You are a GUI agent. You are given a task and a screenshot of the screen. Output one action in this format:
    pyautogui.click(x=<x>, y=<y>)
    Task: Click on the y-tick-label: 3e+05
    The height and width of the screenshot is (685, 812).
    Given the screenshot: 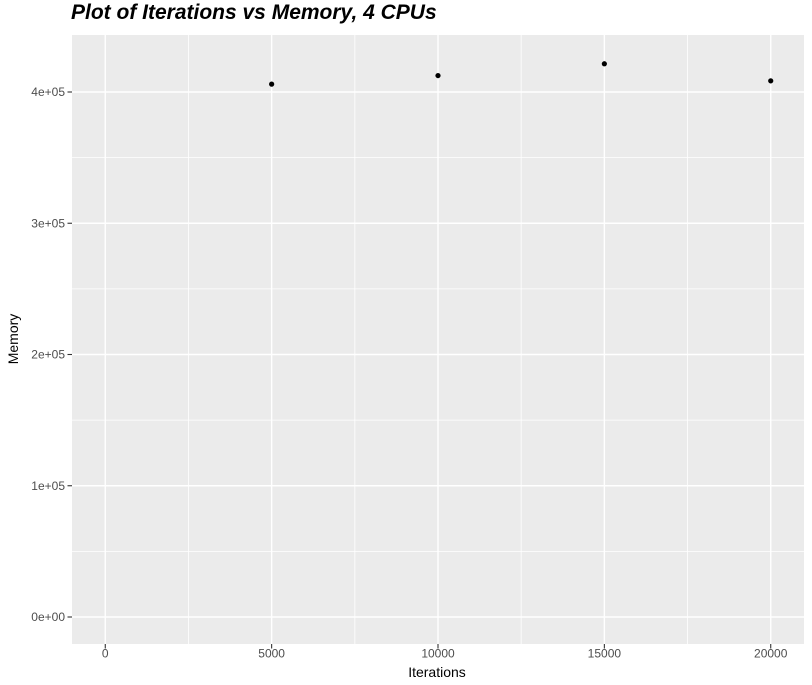 What is the action you would take?
    pyautogui.click(x=48, y=223)
    